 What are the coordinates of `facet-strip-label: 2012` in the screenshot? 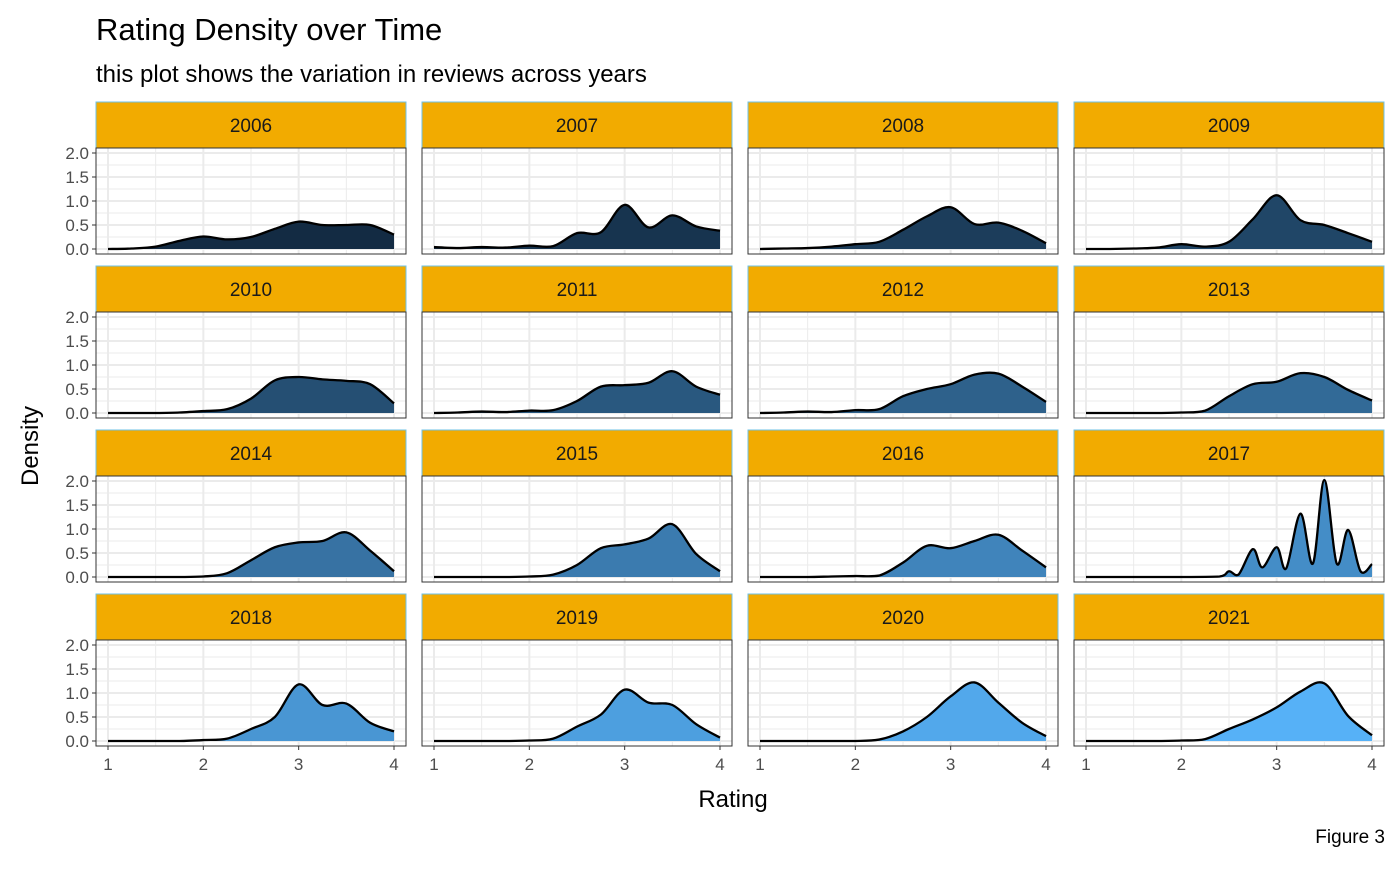 It's located at (903, 290).